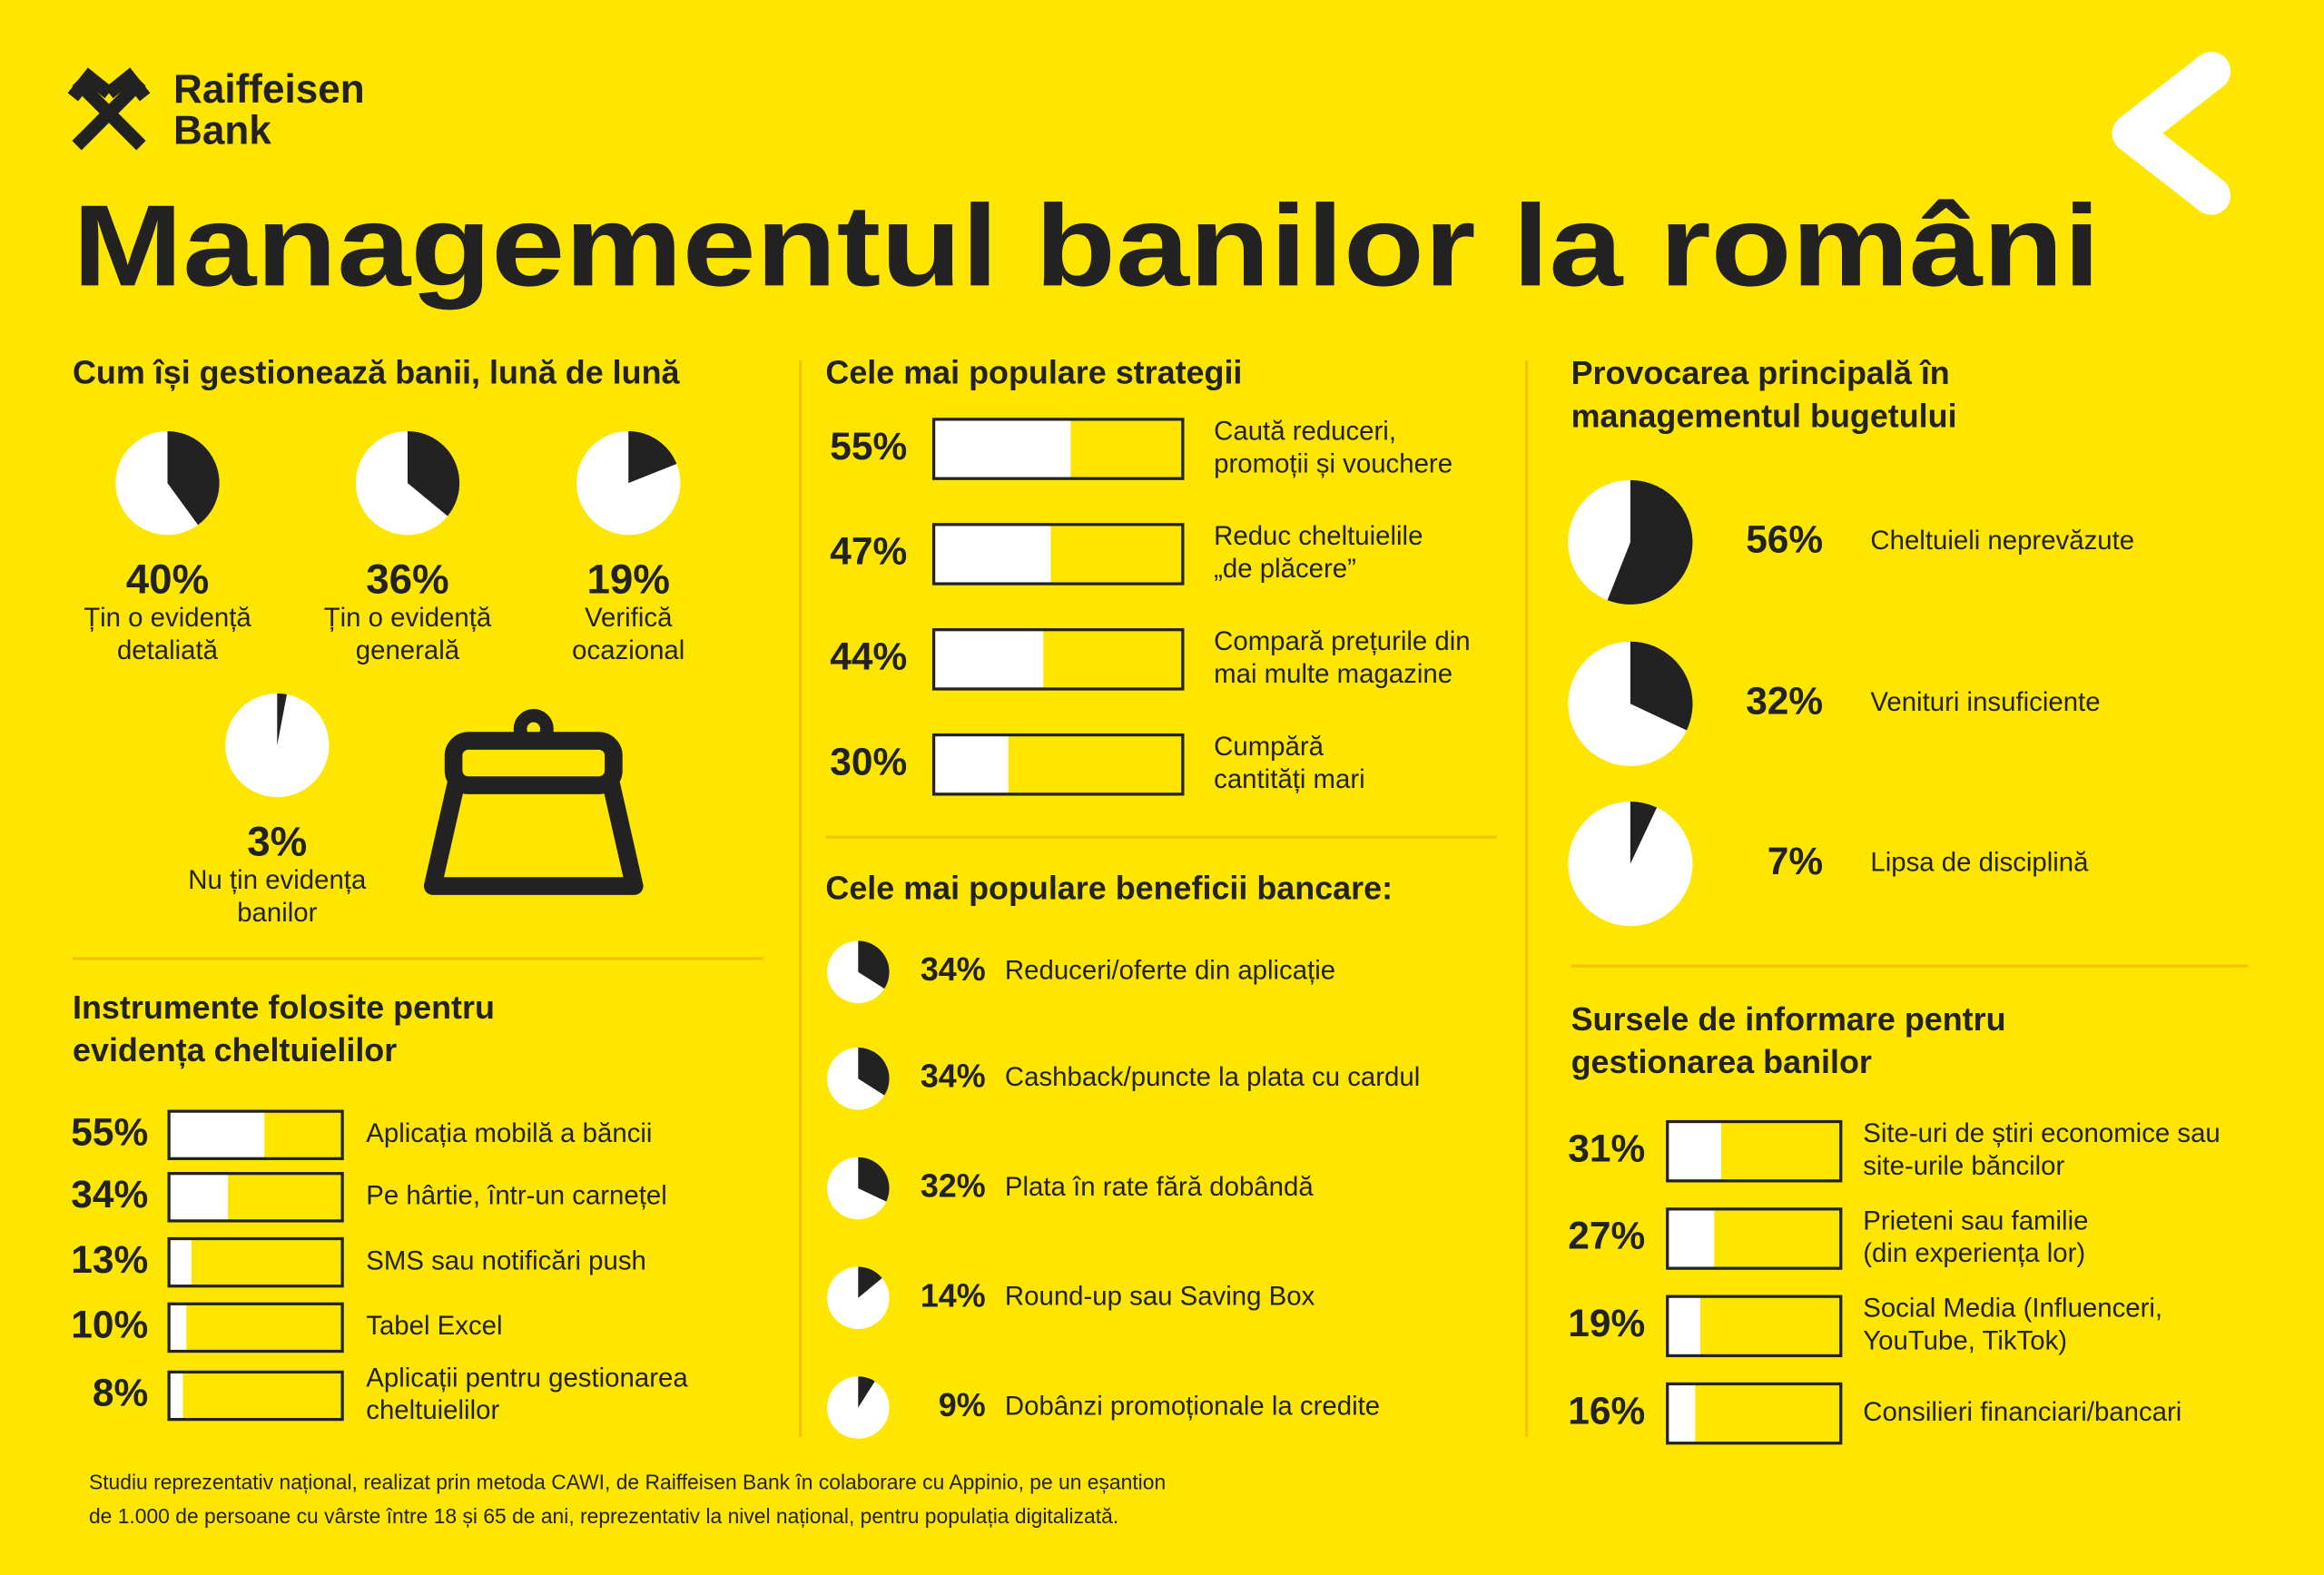 This screenshot has width=2324, height=1575. What do you see at coordinates (1606, 1148) in the screenshot?
I see `value-label: 31%` at bounding box center [1606, 1148].